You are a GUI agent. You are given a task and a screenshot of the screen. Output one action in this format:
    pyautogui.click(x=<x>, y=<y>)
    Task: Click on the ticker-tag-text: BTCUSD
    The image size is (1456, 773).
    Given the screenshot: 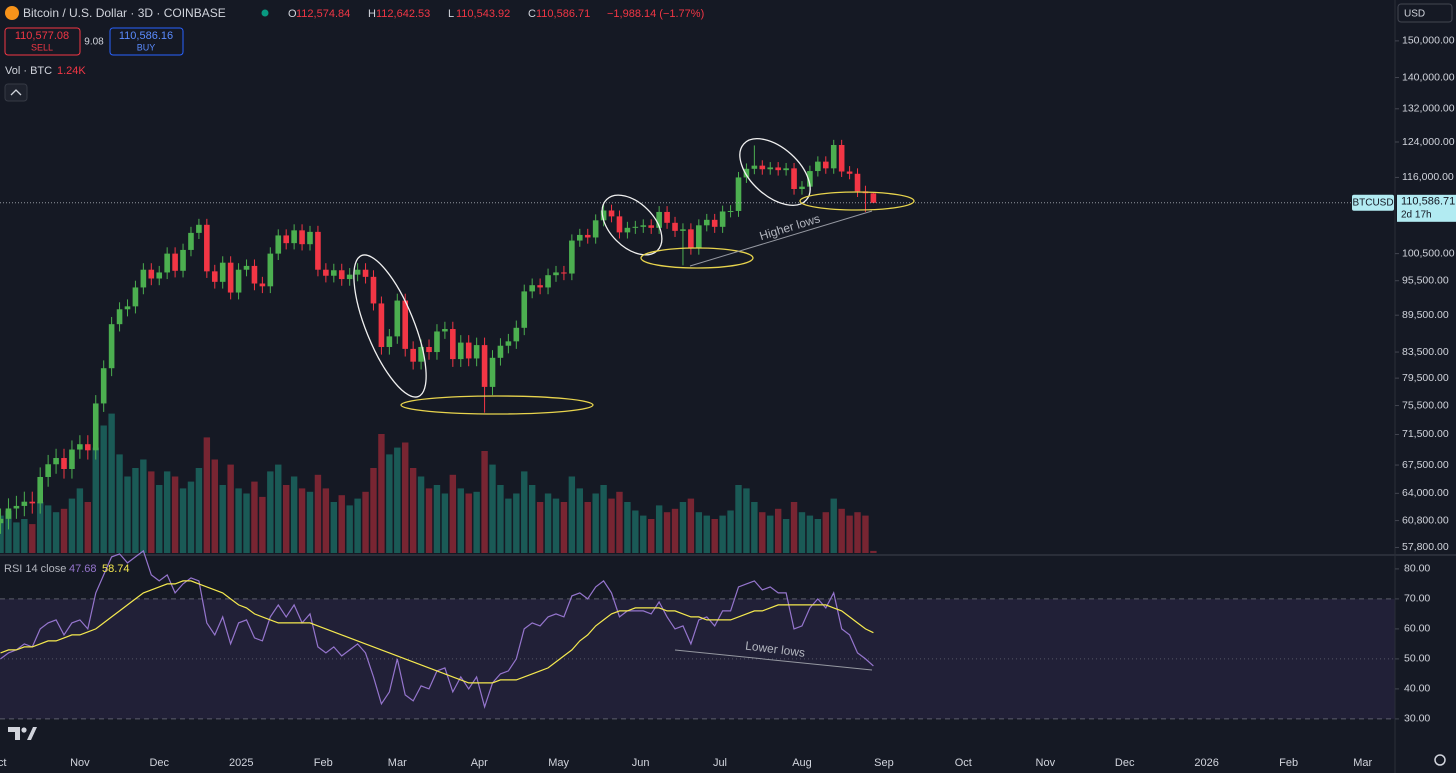 What is the action you would take?
    pyautogui.click(x=1372, y=202)
    